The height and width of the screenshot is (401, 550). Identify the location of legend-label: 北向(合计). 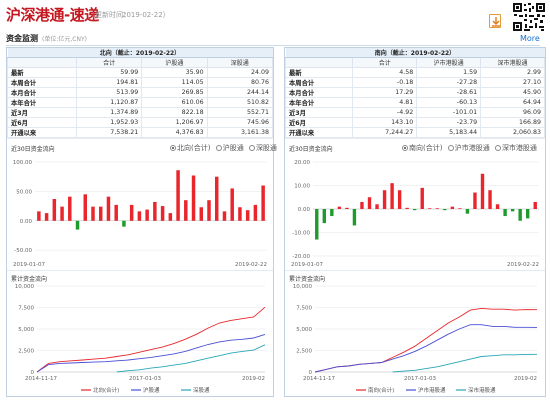
(106, 390).